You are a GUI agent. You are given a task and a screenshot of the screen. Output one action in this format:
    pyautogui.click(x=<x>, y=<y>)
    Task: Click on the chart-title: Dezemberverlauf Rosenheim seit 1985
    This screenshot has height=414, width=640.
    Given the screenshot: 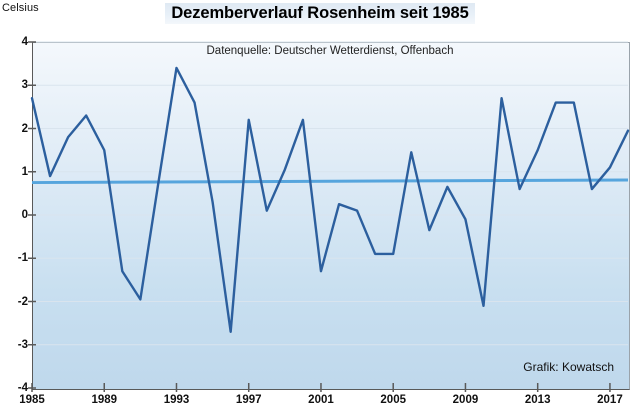 What is the action you would take?
    pyautogui.click(x=320, y=13)
    